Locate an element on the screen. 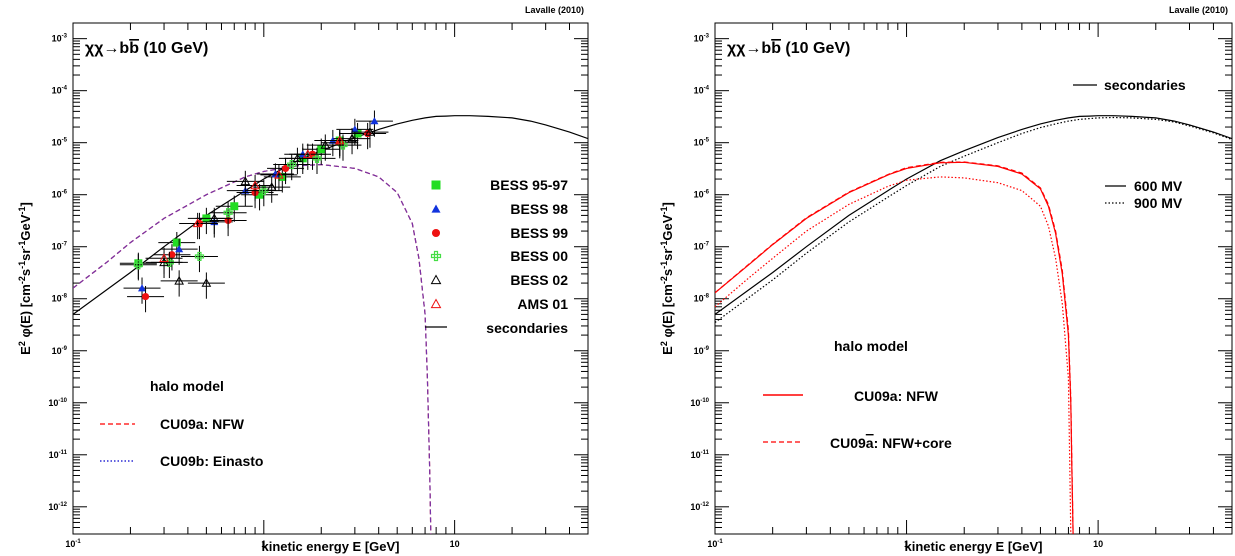  text-part: : NFW+core is located at coordinates (913, 443).